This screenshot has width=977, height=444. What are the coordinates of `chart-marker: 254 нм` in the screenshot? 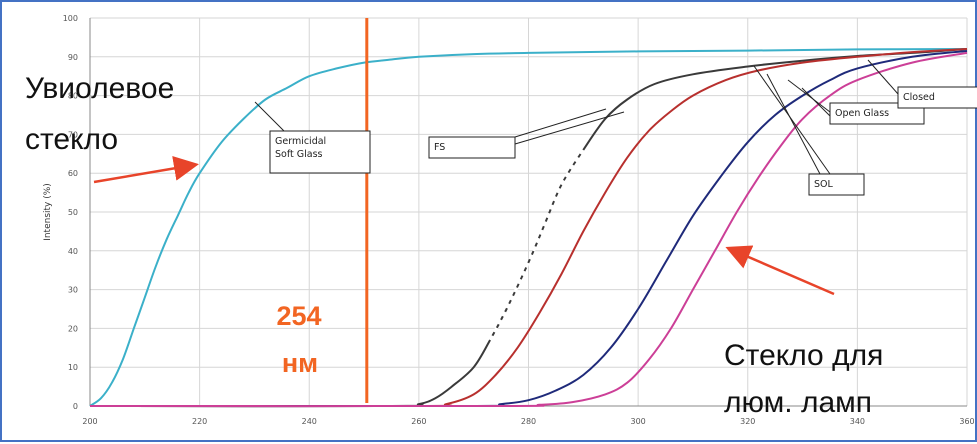 It's located at (322, 210).